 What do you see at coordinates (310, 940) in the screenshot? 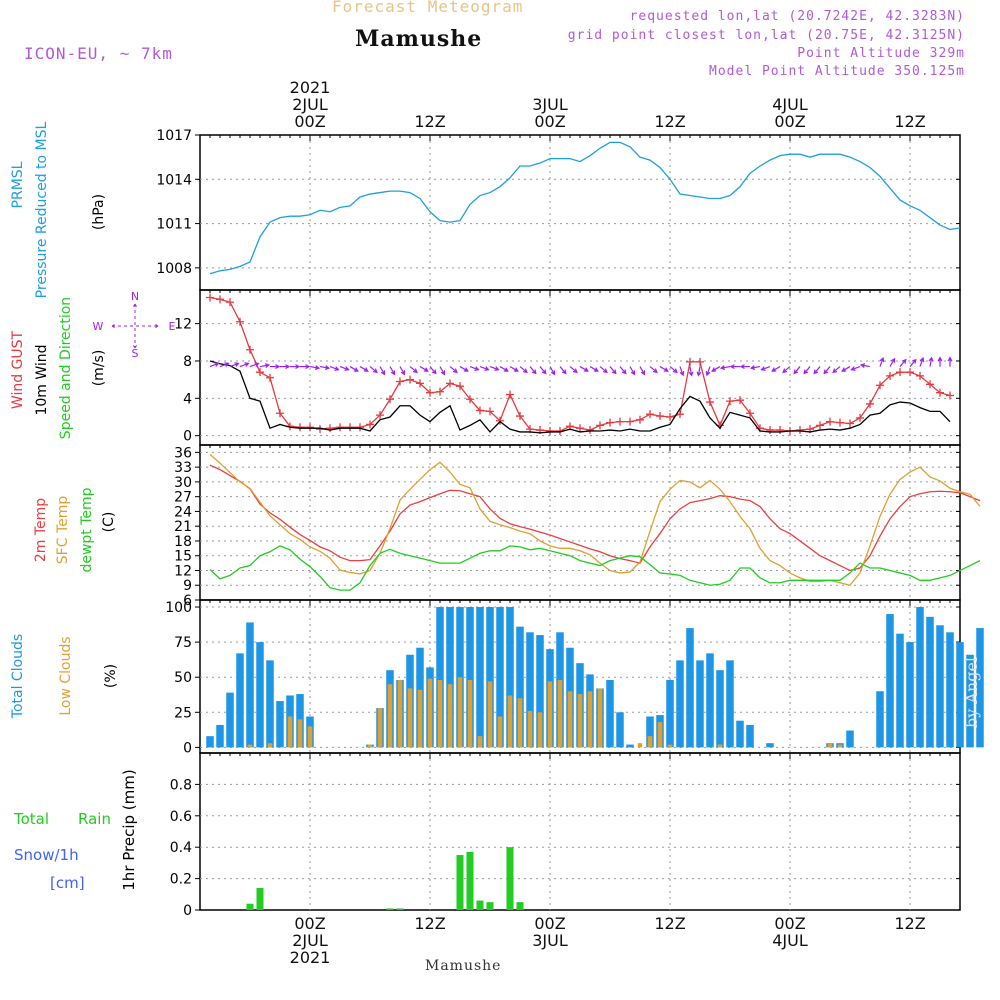
I see `time-label-bottom: 2JUL` at bounding box center [310, 940].